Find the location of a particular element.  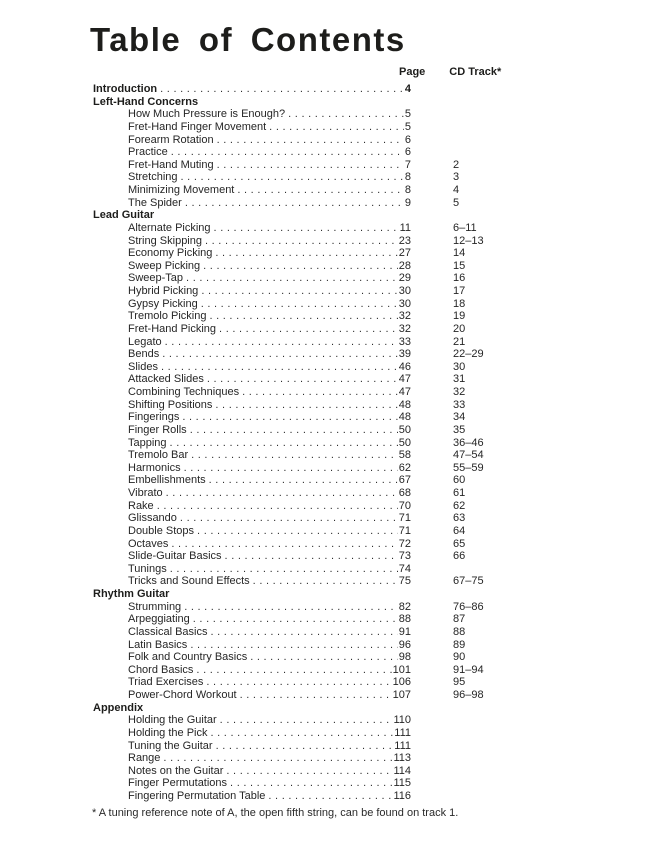

toc-entry-label: Alternate Picking is located at coordinates (169, 227).